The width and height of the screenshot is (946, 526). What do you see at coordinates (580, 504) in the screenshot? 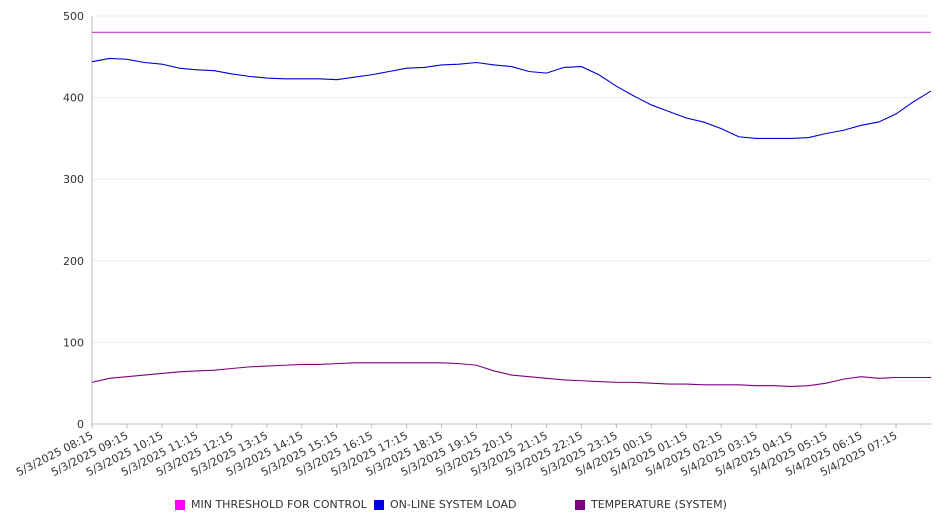
I see `legend-swatch-temperature` at bounding box center [580, 504].